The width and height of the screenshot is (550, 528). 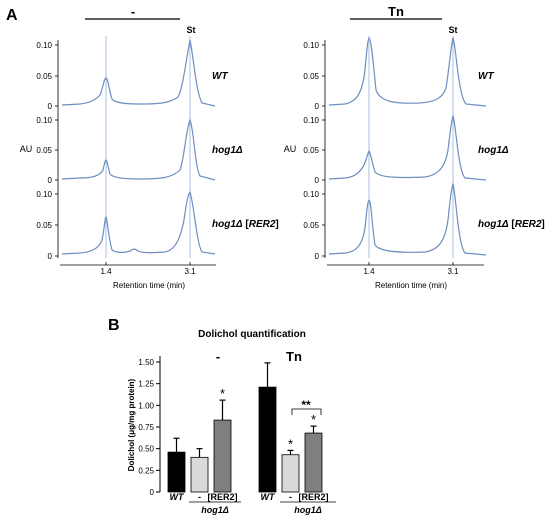 I want to click on condition-label-left: -, so click(x=133, y=11).